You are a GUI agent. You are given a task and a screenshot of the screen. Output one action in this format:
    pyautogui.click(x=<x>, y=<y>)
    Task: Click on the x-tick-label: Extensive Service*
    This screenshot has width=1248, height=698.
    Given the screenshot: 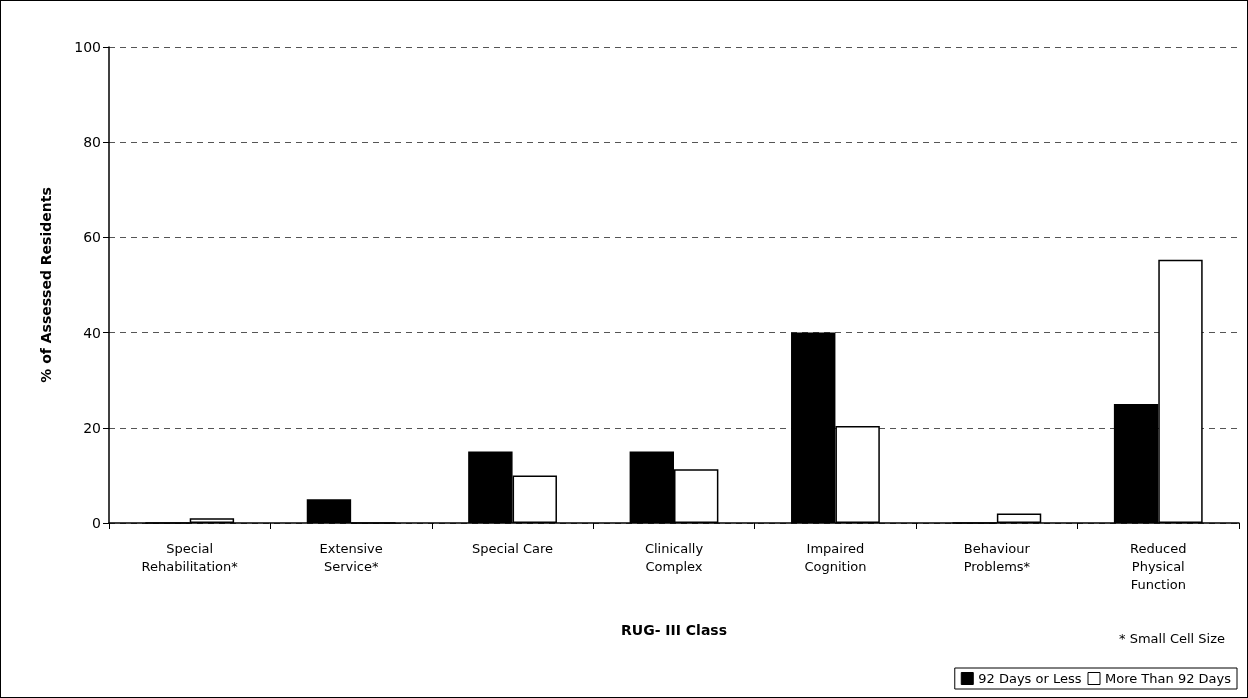 What is the action you would take?
    pyautogui.click(x=351, y=557)
    